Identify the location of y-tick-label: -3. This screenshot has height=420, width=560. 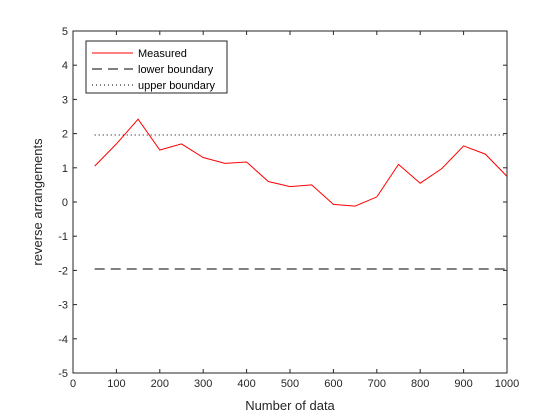
(63, 306).